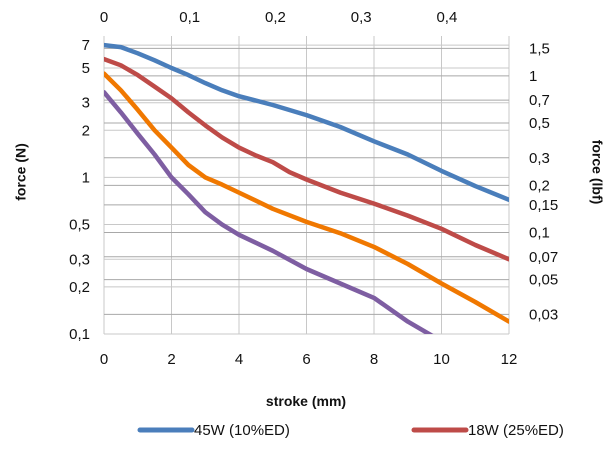  Describe the element at coordinates (306, 401) in the screenshot. I see `x-axis-title: stroke (mm)` at that location.